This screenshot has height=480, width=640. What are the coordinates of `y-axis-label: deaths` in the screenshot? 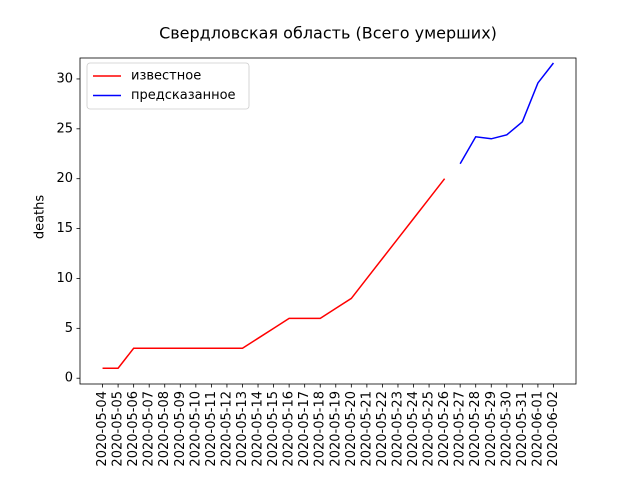 It's located at (40, 217).